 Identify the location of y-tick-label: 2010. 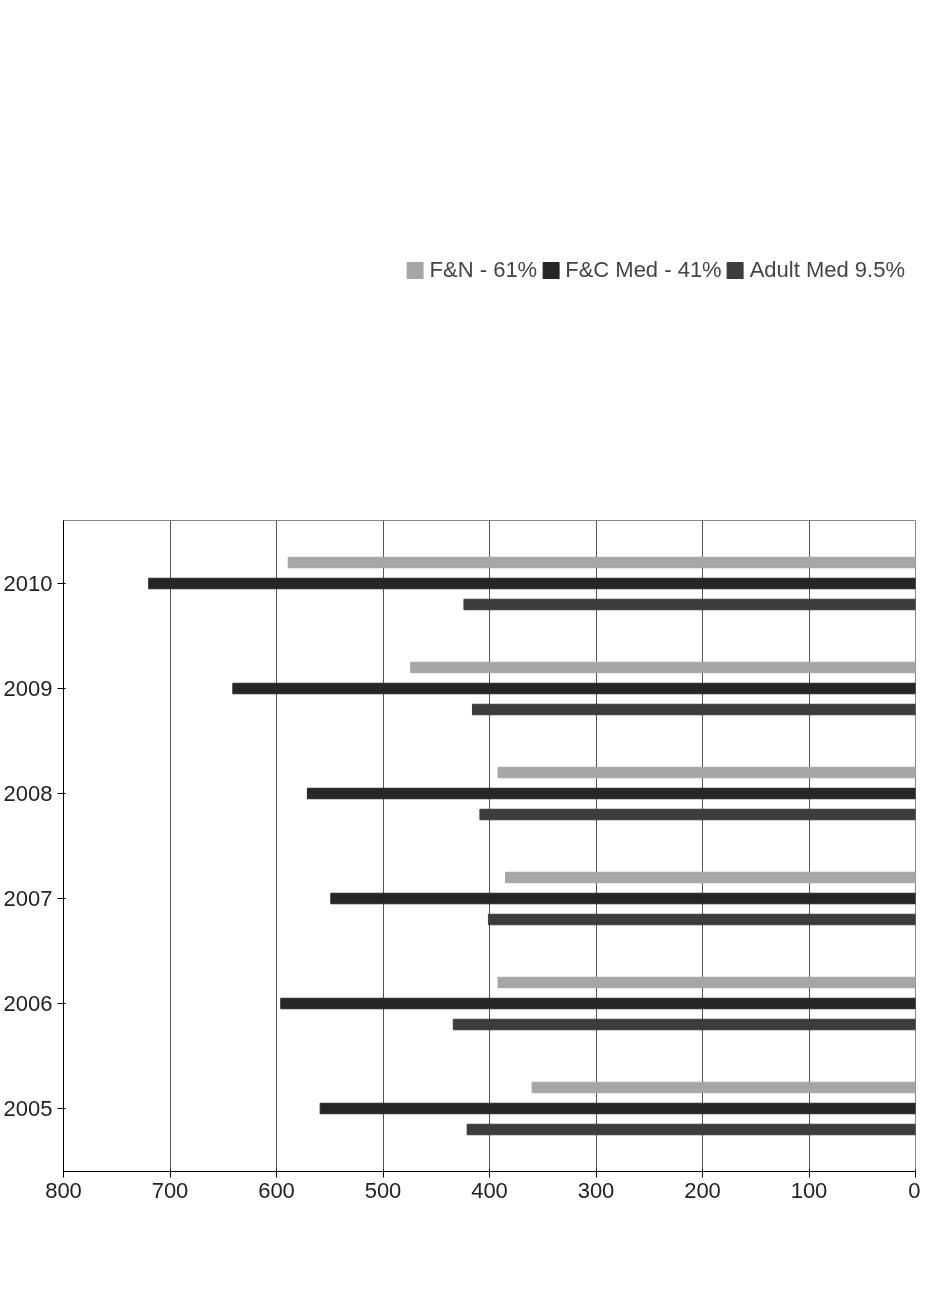
(28, 583).